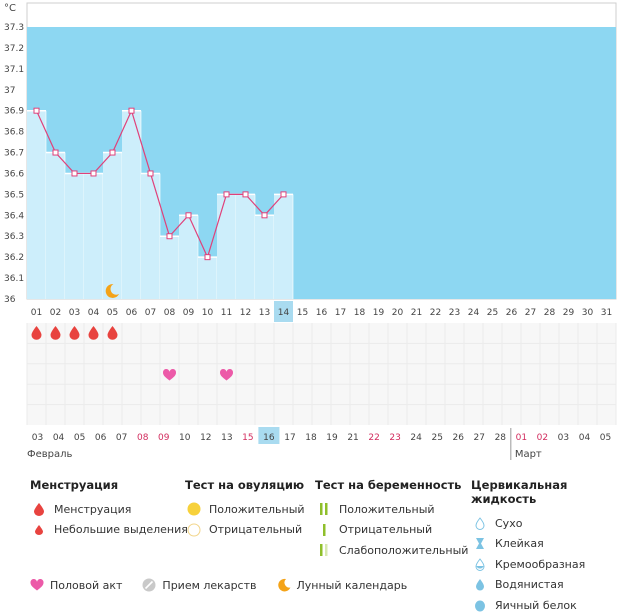 The image size is (626, 616). I want to click on date-label: 22, so click(373, 438).